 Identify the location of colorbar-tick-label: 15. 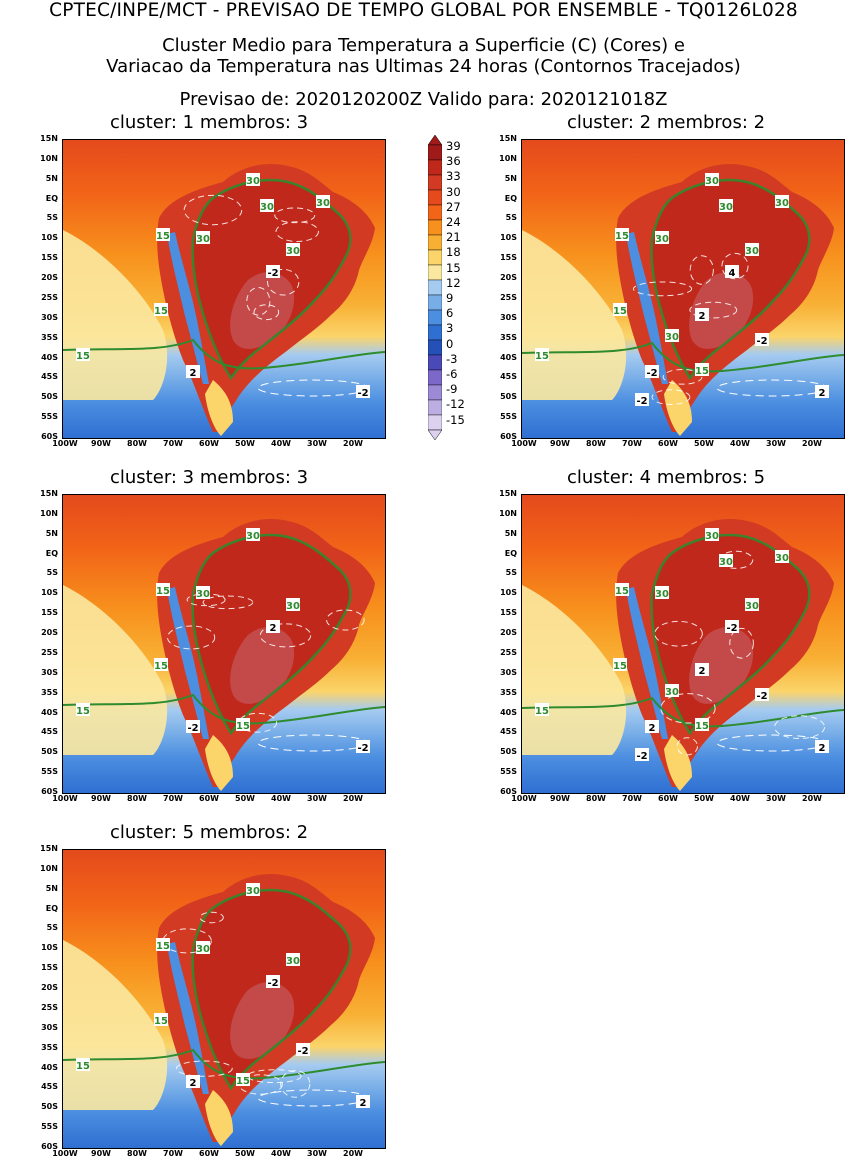
(453, 267).